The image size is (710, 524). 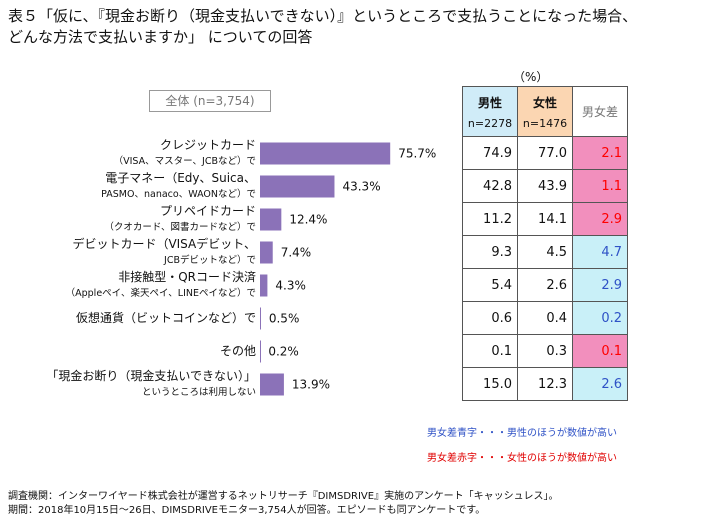 What do you see at coordinates (128, 352) in the screenshot?
I see `category-label-6: その他` at bounding box center [128, 352].